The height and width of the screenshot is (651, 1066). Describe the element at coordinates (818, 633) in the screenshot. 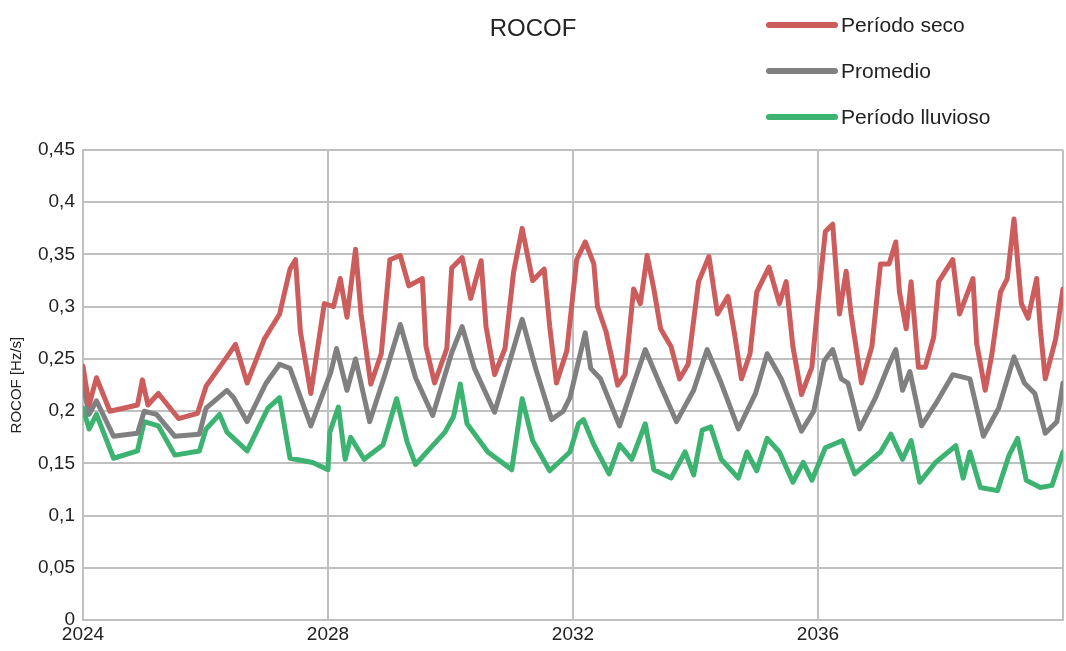

I see `x-tick-label: 2036` at that location.